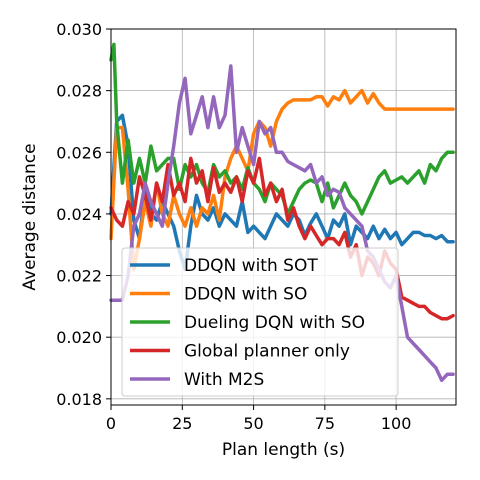  What do you see at coordinates (182, 423) in the screenshot?
I see `x-tick-label: 25` at bounding box center [182, 423].